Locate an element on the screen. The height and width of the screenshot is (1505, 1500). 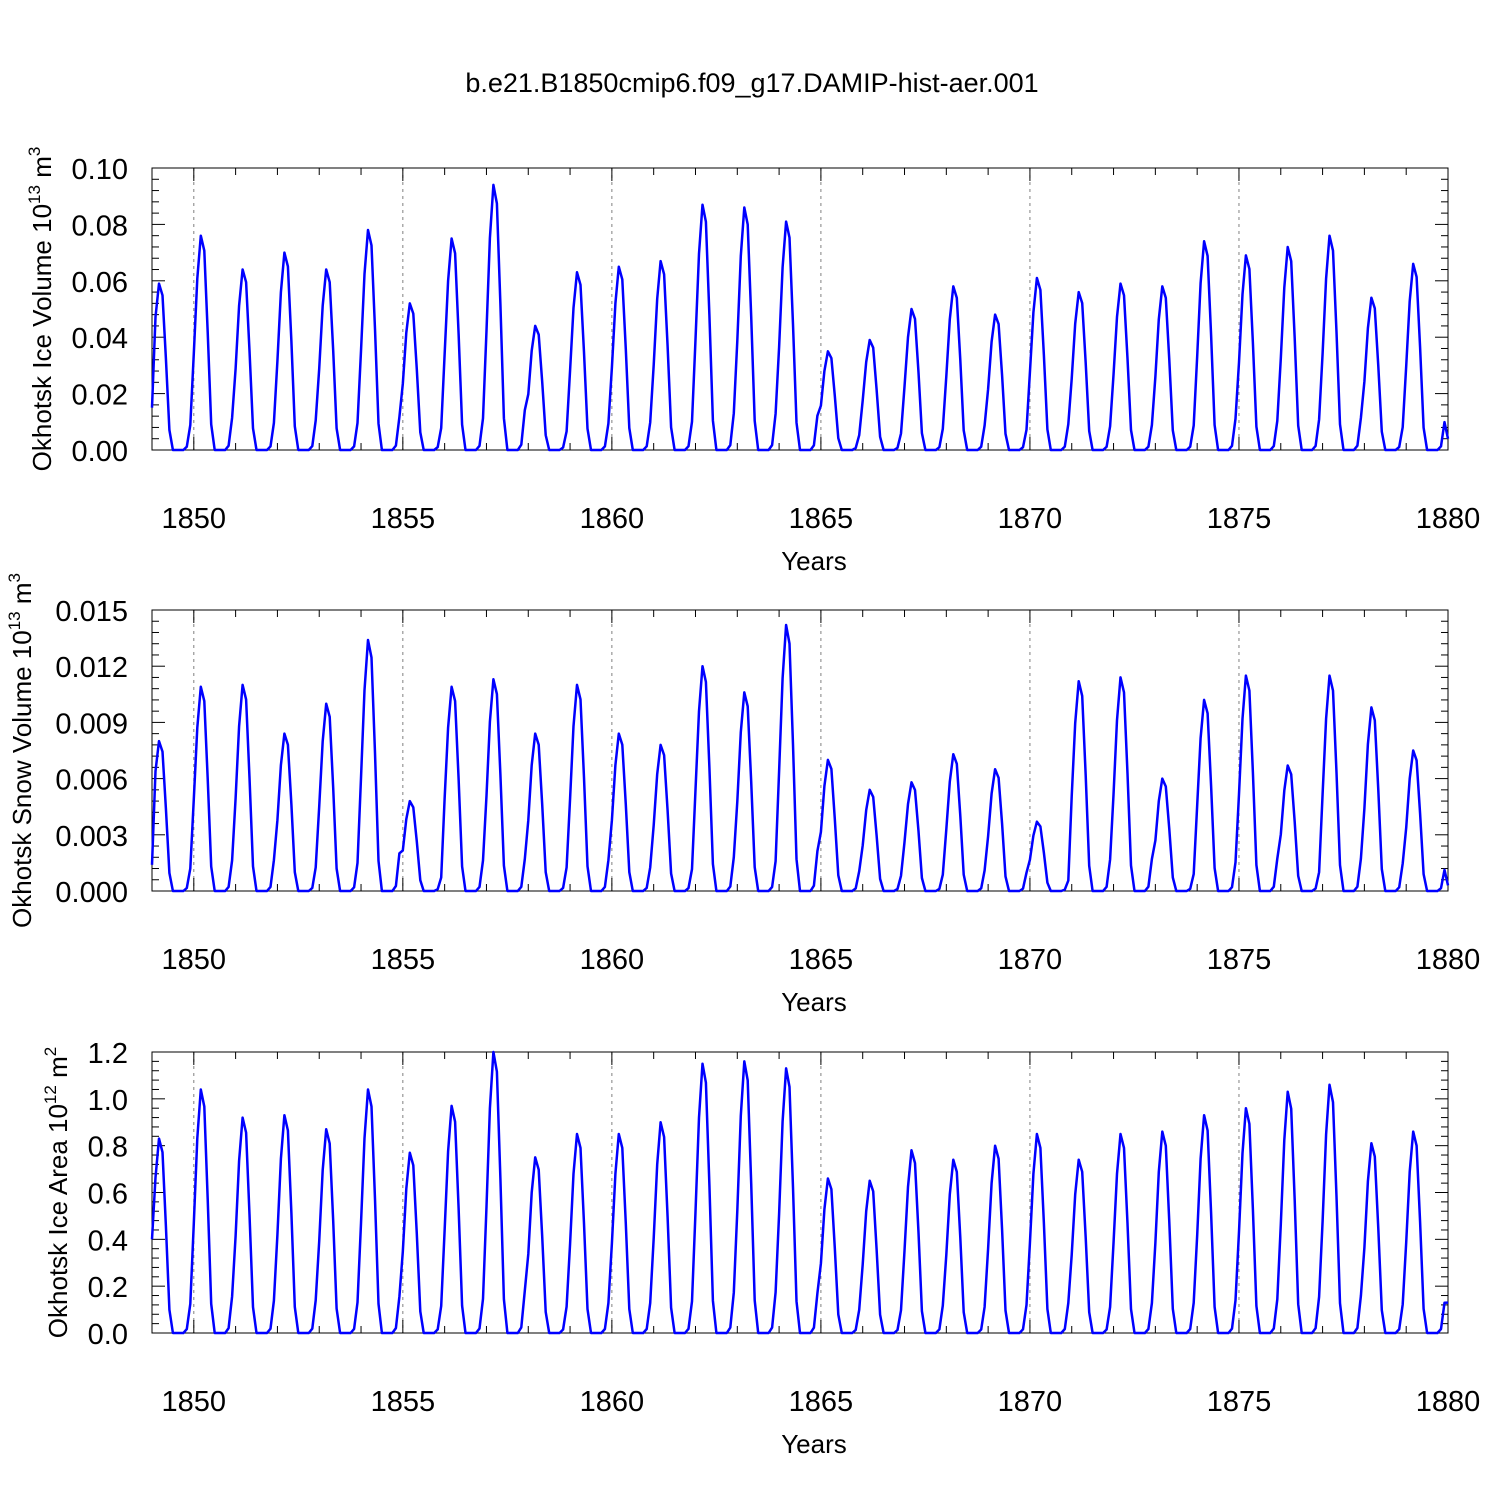
y-tick-label: 1.2 is located at coordinates (108, 1054).